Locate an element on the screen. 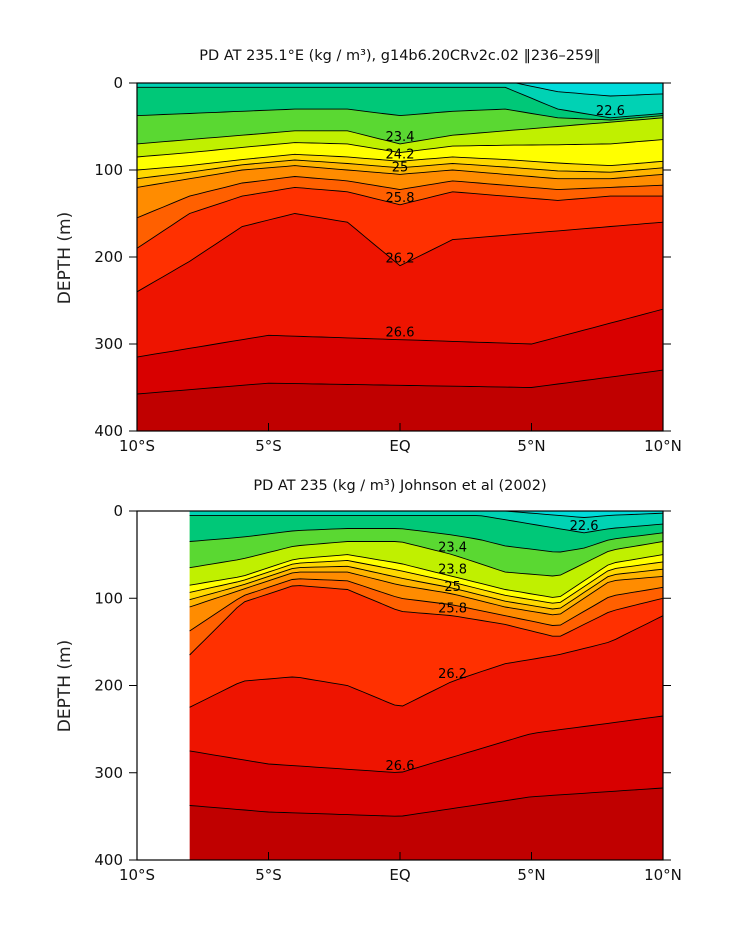 The image size is (733, 945). bottom-contour-labels: 26.6 26.2 25.8 25 23.8 23.4 22.6 is located at coordinates (492, 646).